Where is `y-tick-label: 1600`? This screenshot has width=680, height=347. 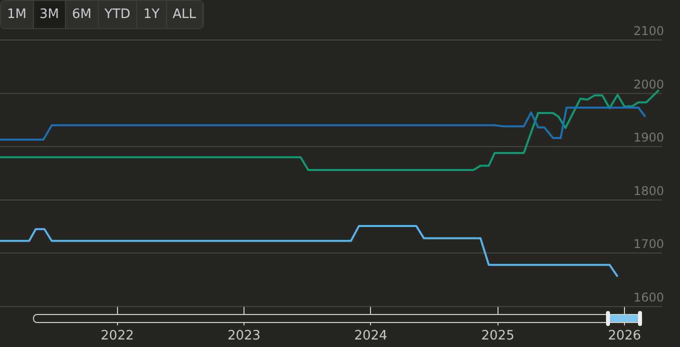 y-tick-label: 1600 is located at coordinates (648, 297).